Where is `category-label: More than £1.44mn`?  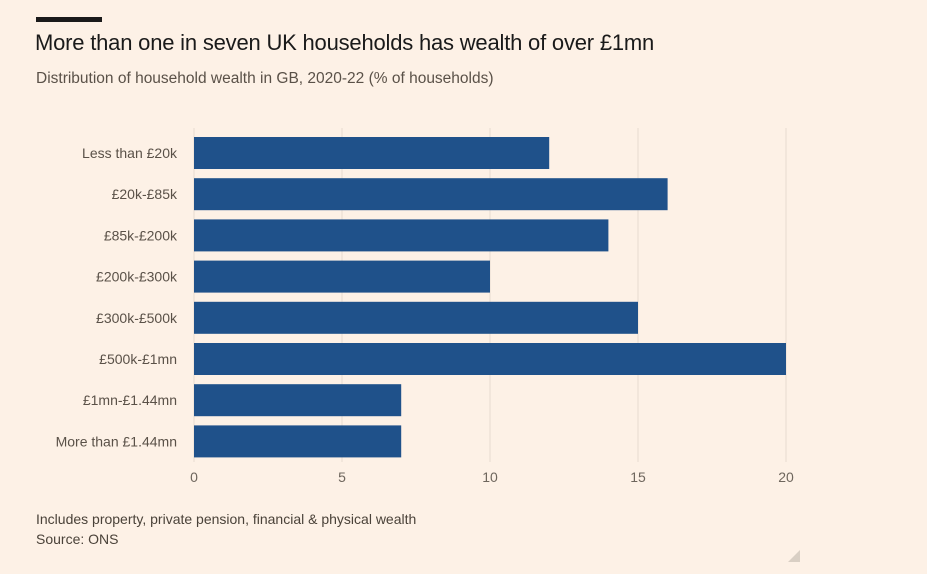
category-label: More than £1.44mn is located at coordinates (116, 441).